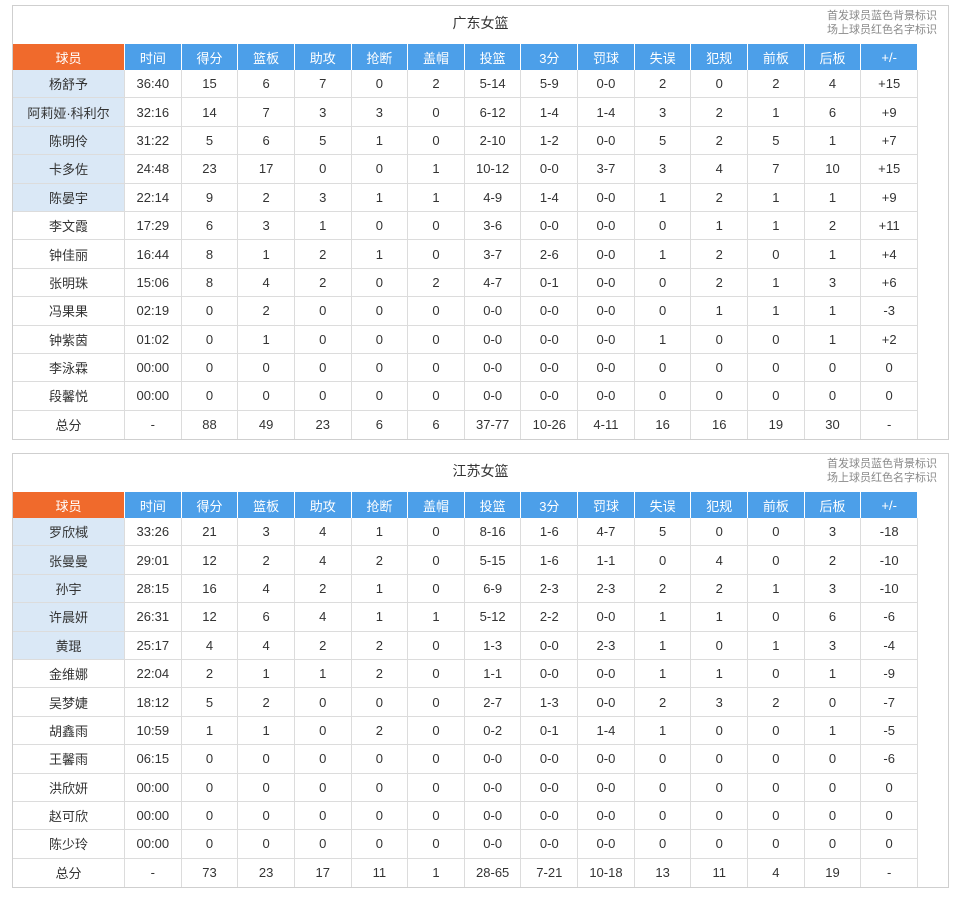  Describe the element at coordinates (153, 283) in the screenshot. I see `stat-time: 15:06` at that location.